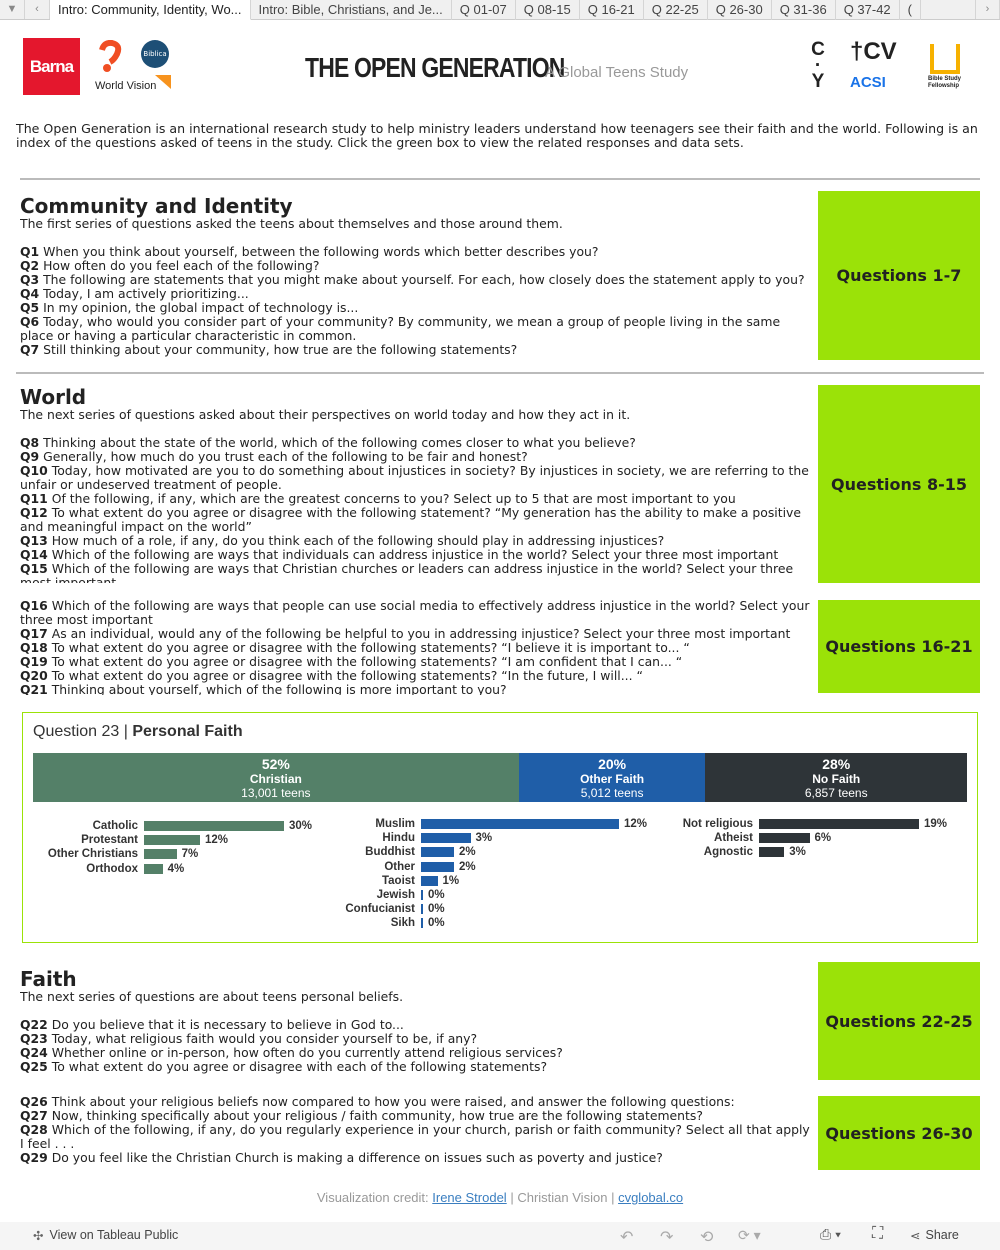 The height and width of the screenshot is (1250, 1000). Describe the element at coordinates (467, 866) in the screenshot. I see `bar-value: 2%` at that location.